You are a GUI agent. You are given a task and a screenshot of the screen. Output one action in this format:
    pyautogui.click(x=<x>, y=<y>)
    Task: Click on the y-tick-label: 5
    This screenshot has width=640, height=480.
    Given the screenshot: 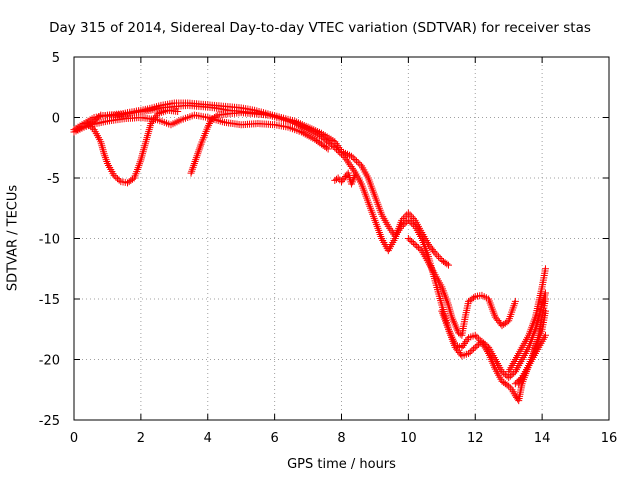 What is the action you would take?
    pyautogui.click(x=56, y=58)
    